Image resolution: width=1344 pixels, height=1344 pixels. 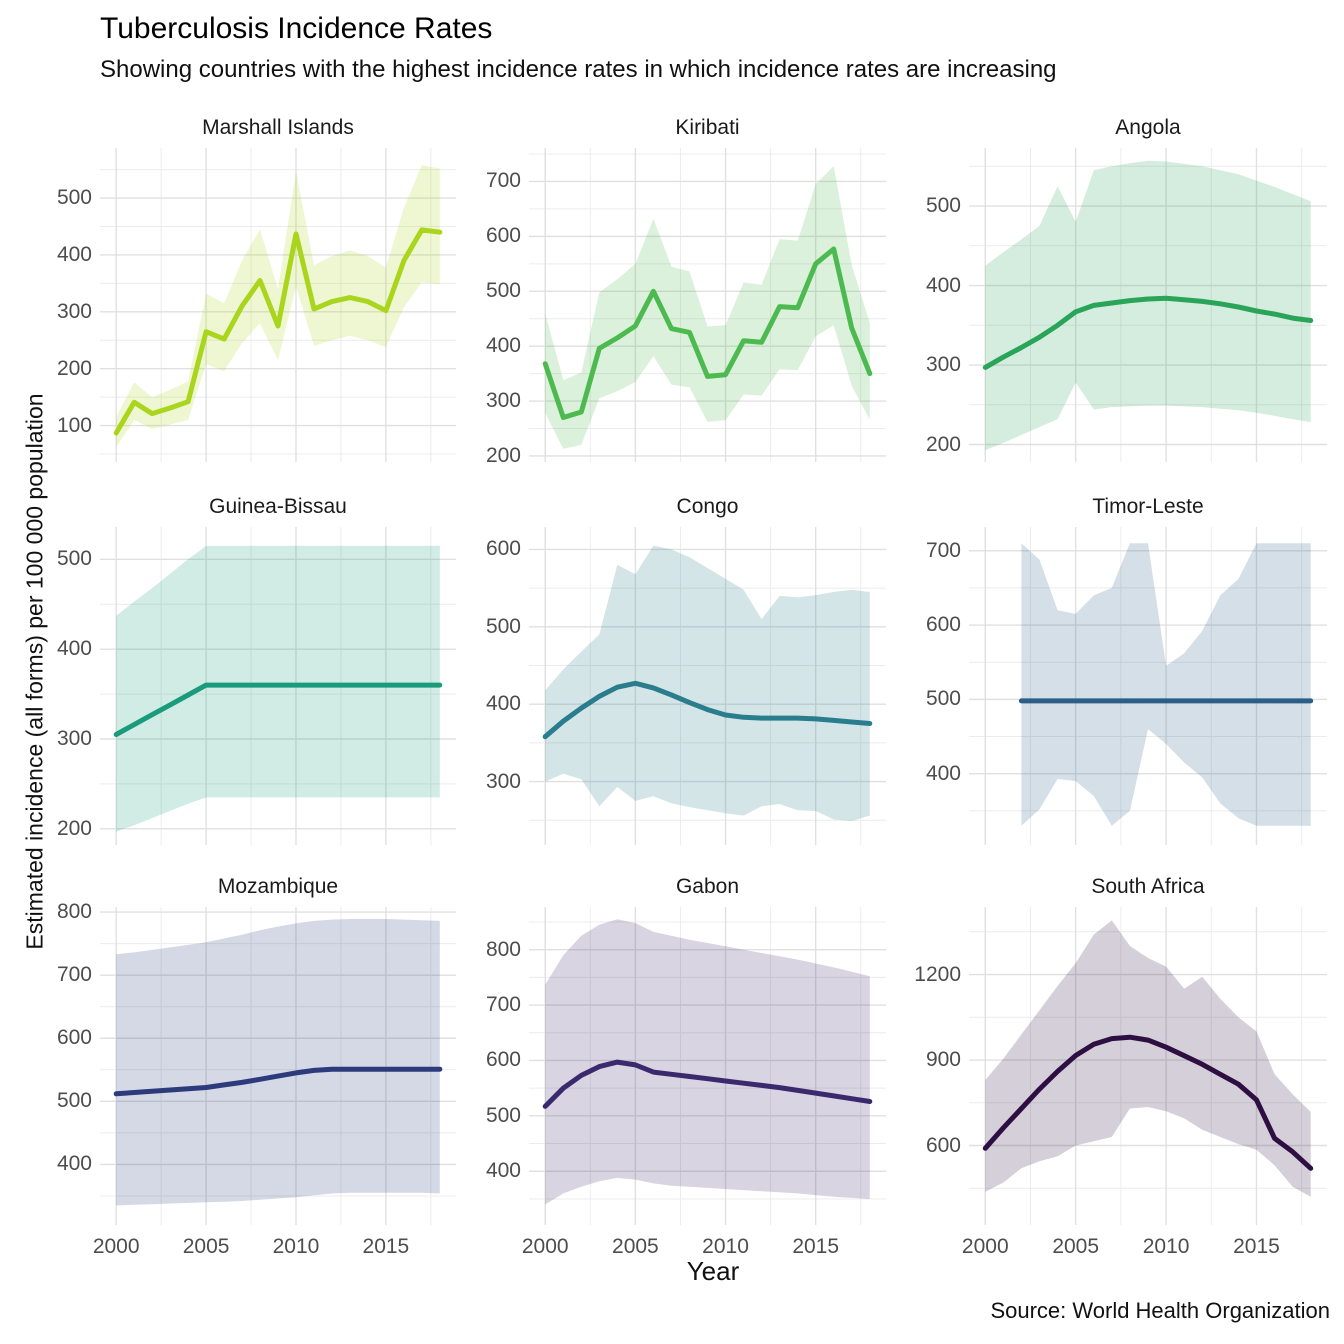 What do you see at coordinates (1148, 127) in the screenshot?
I see `facet-title-angola: Angola` at bounding box center [1148, 127].